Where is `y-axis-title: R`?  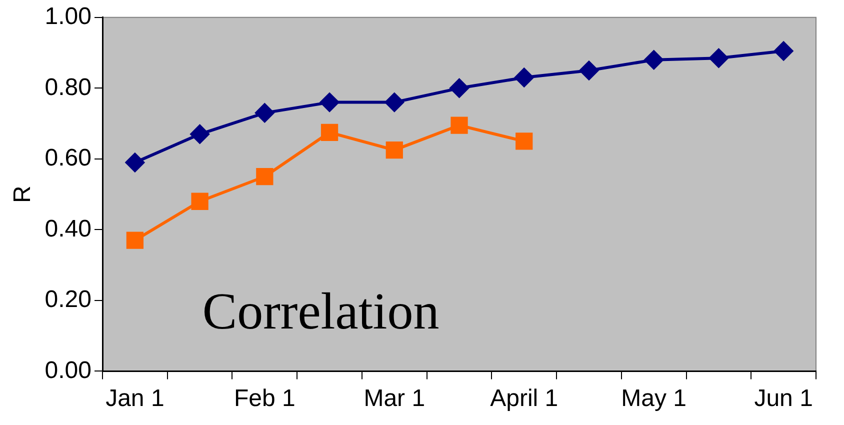
y-axis-title: R is located at coordinates (22, 194).